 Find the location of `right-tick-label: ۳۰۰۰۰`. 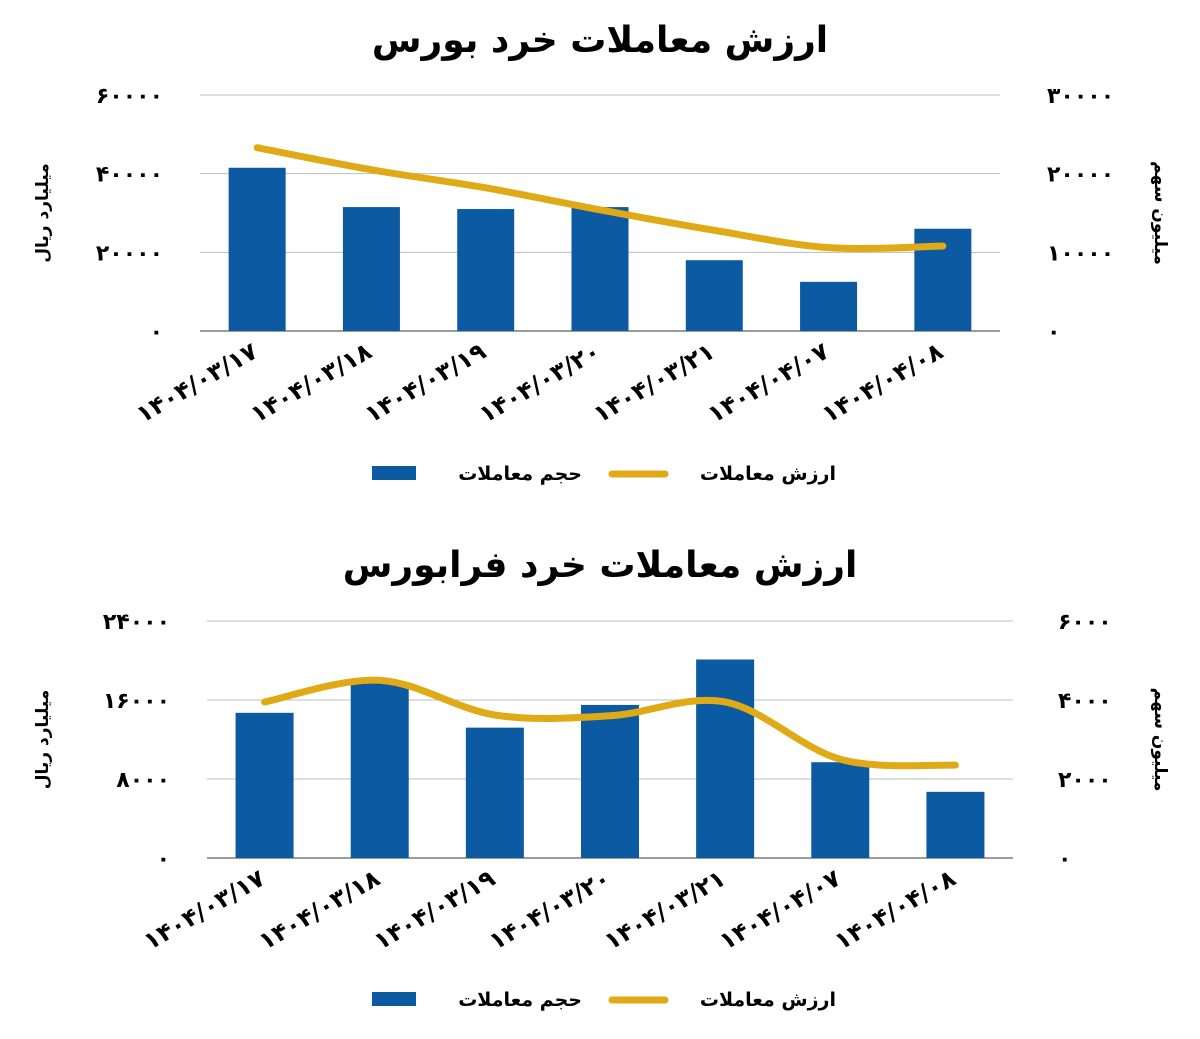

right-tick-label: ۳۰۰۰۰ is located at coordinates (1080, 96).